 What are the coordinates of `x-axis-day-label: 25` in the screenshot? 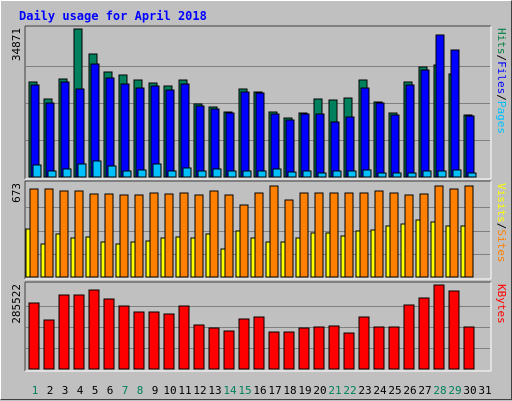 It's located at (394, 390).